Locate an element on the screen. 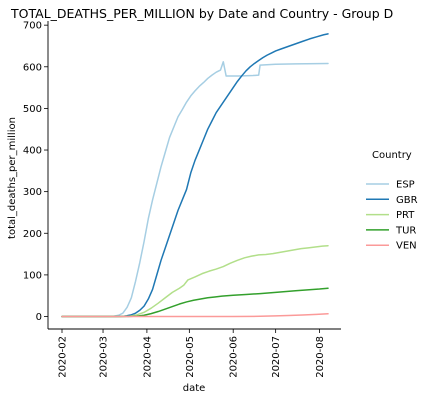 This screenshot has height=404, width=426. x-tick-label: 2020-08 is located at coordinates (320, 357).